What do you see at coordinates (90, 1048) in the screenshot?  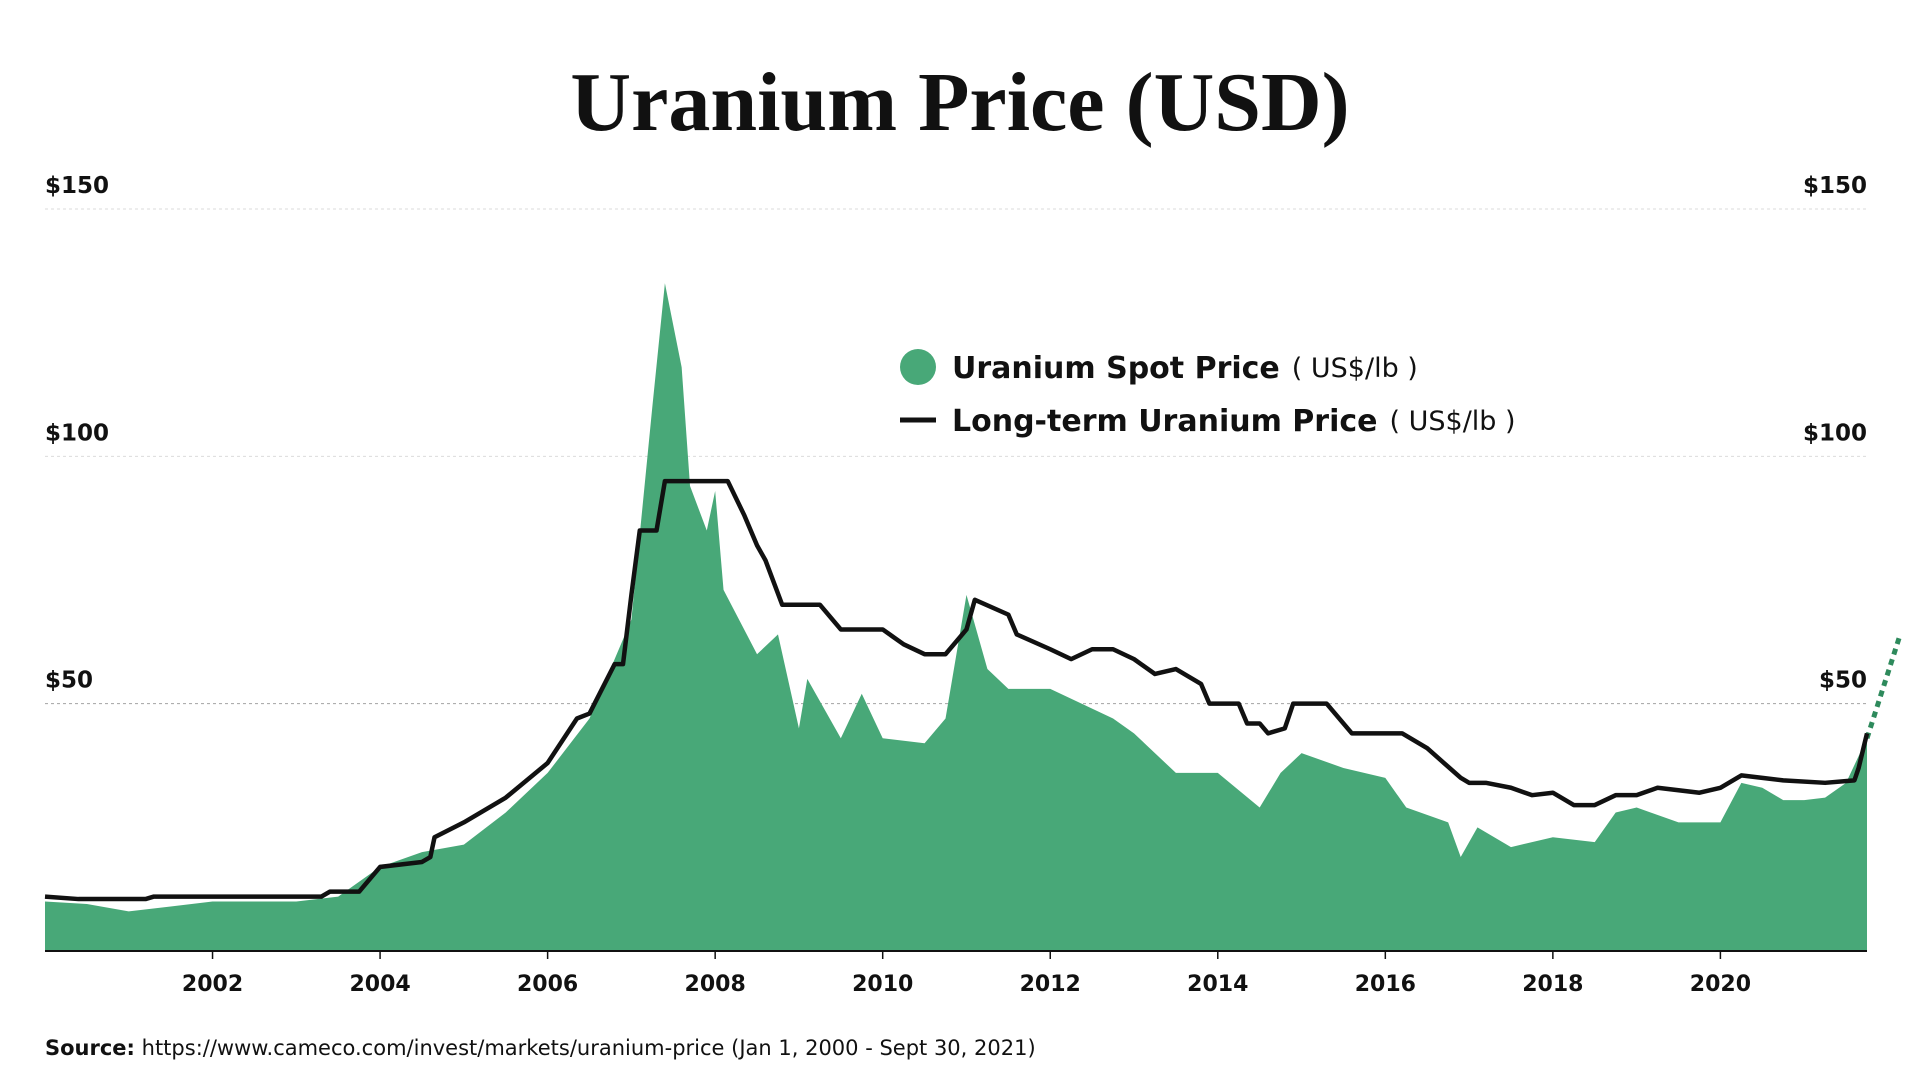 I see `source-label: Source:` at bounding box center [90, 1048].